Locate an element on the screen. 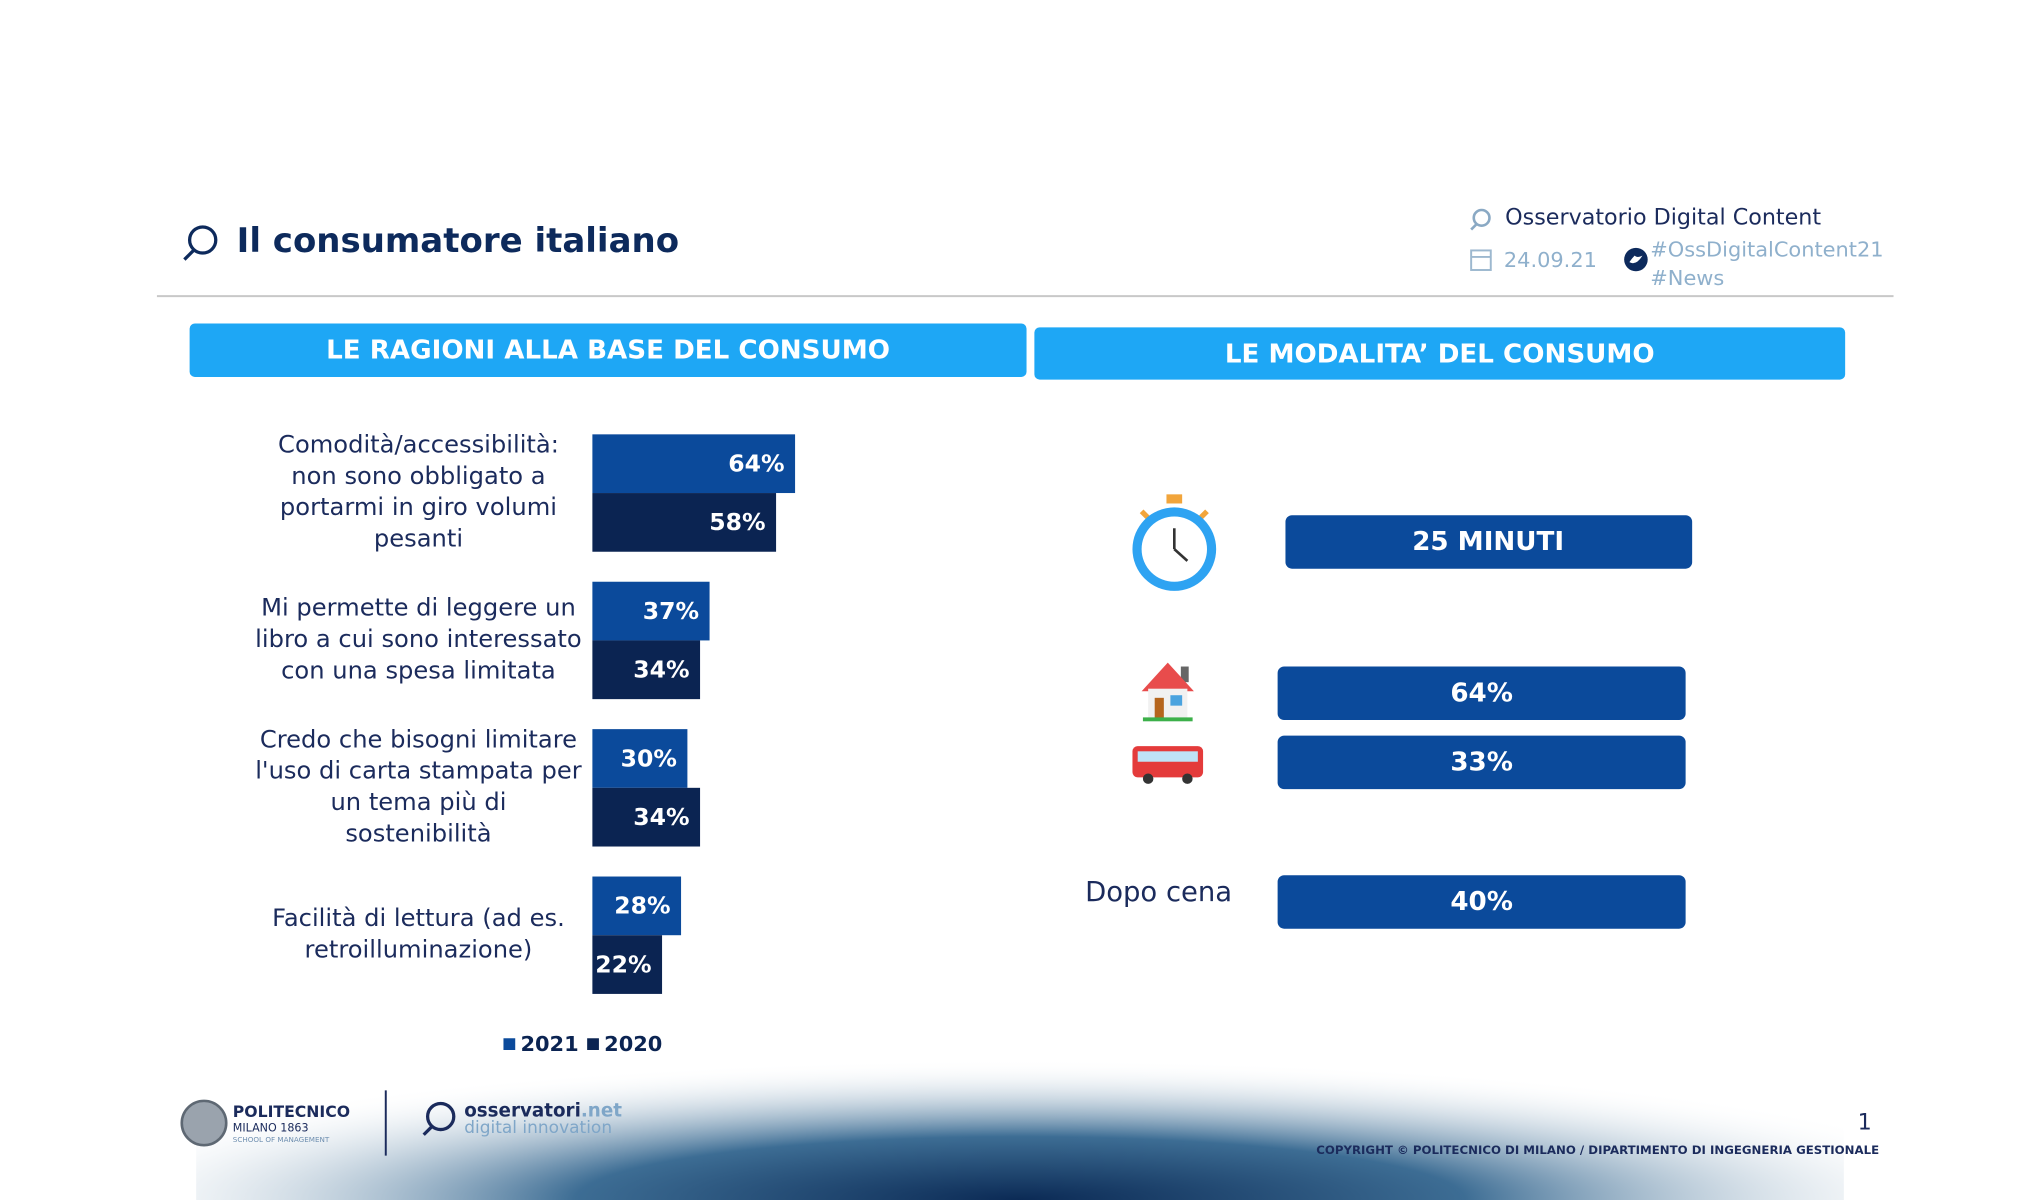  info-label: Dopo cena is located at coordinates (1158, 892).